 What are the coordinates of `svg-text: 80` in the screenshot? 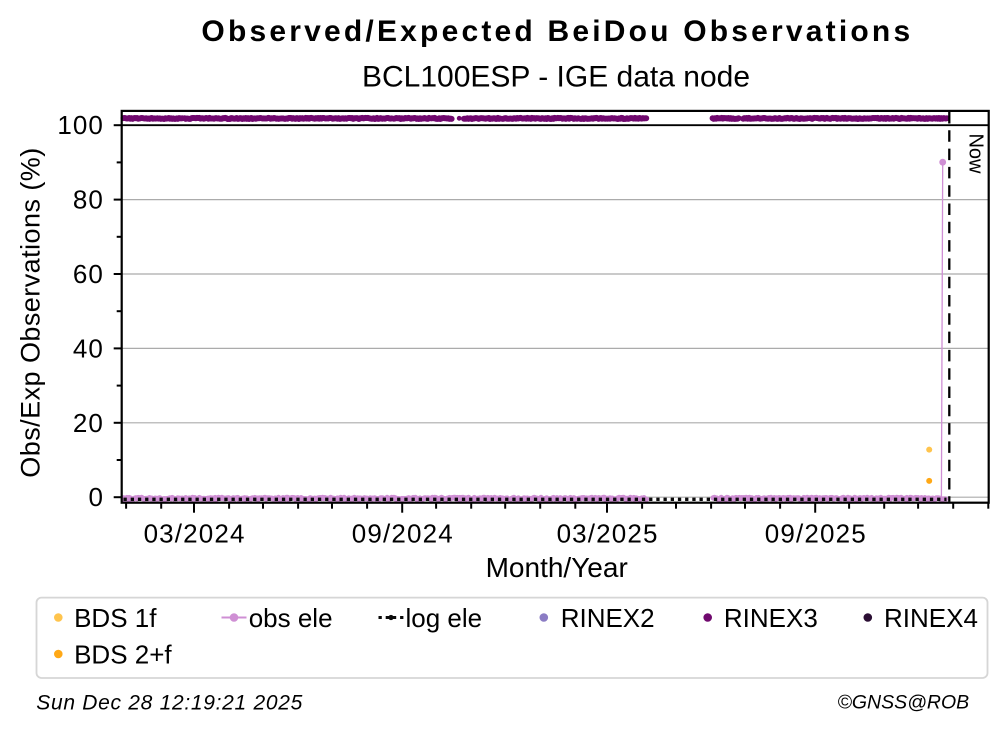 It's located at (88, 200).